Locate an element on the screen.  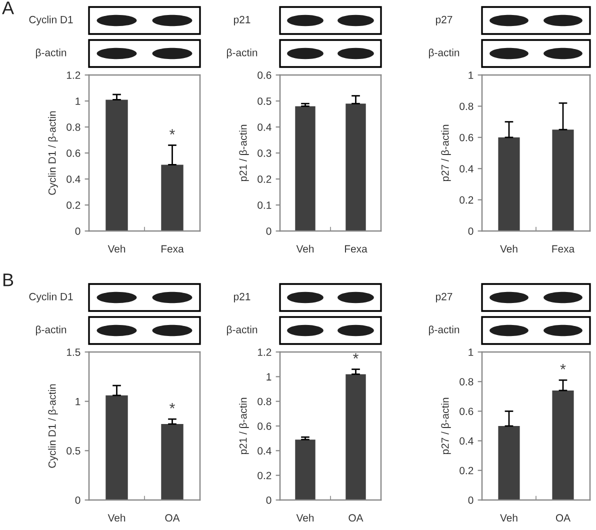
y-tick-label: 0.3 is located at coordinates (265, 153).